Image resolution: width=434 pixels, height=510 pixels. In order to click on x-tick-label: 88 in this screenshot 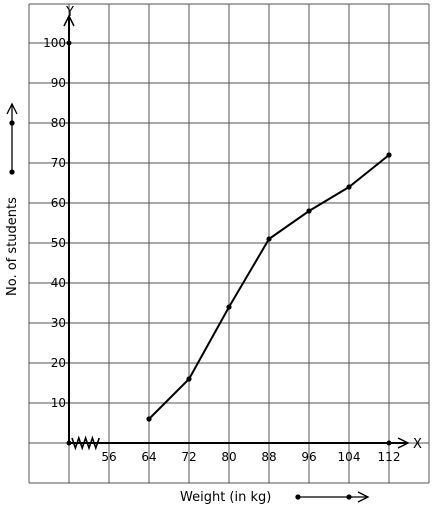, I will do `click(268, 457)`.